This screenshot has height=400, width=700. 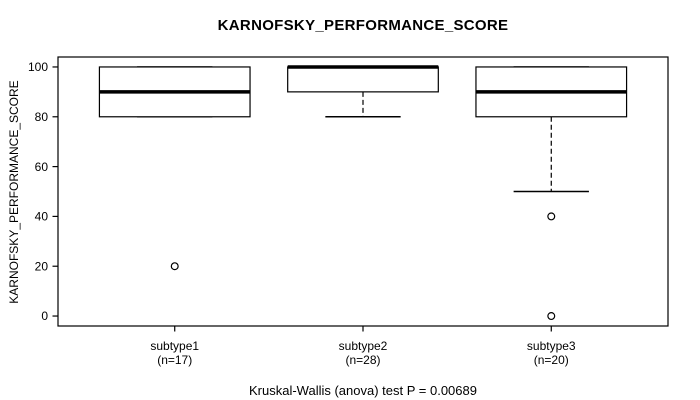 What do you see at coordinates (42, 266) in the screenshot?
I see `y-tick-label: 20` at bounding box center [42, 266].